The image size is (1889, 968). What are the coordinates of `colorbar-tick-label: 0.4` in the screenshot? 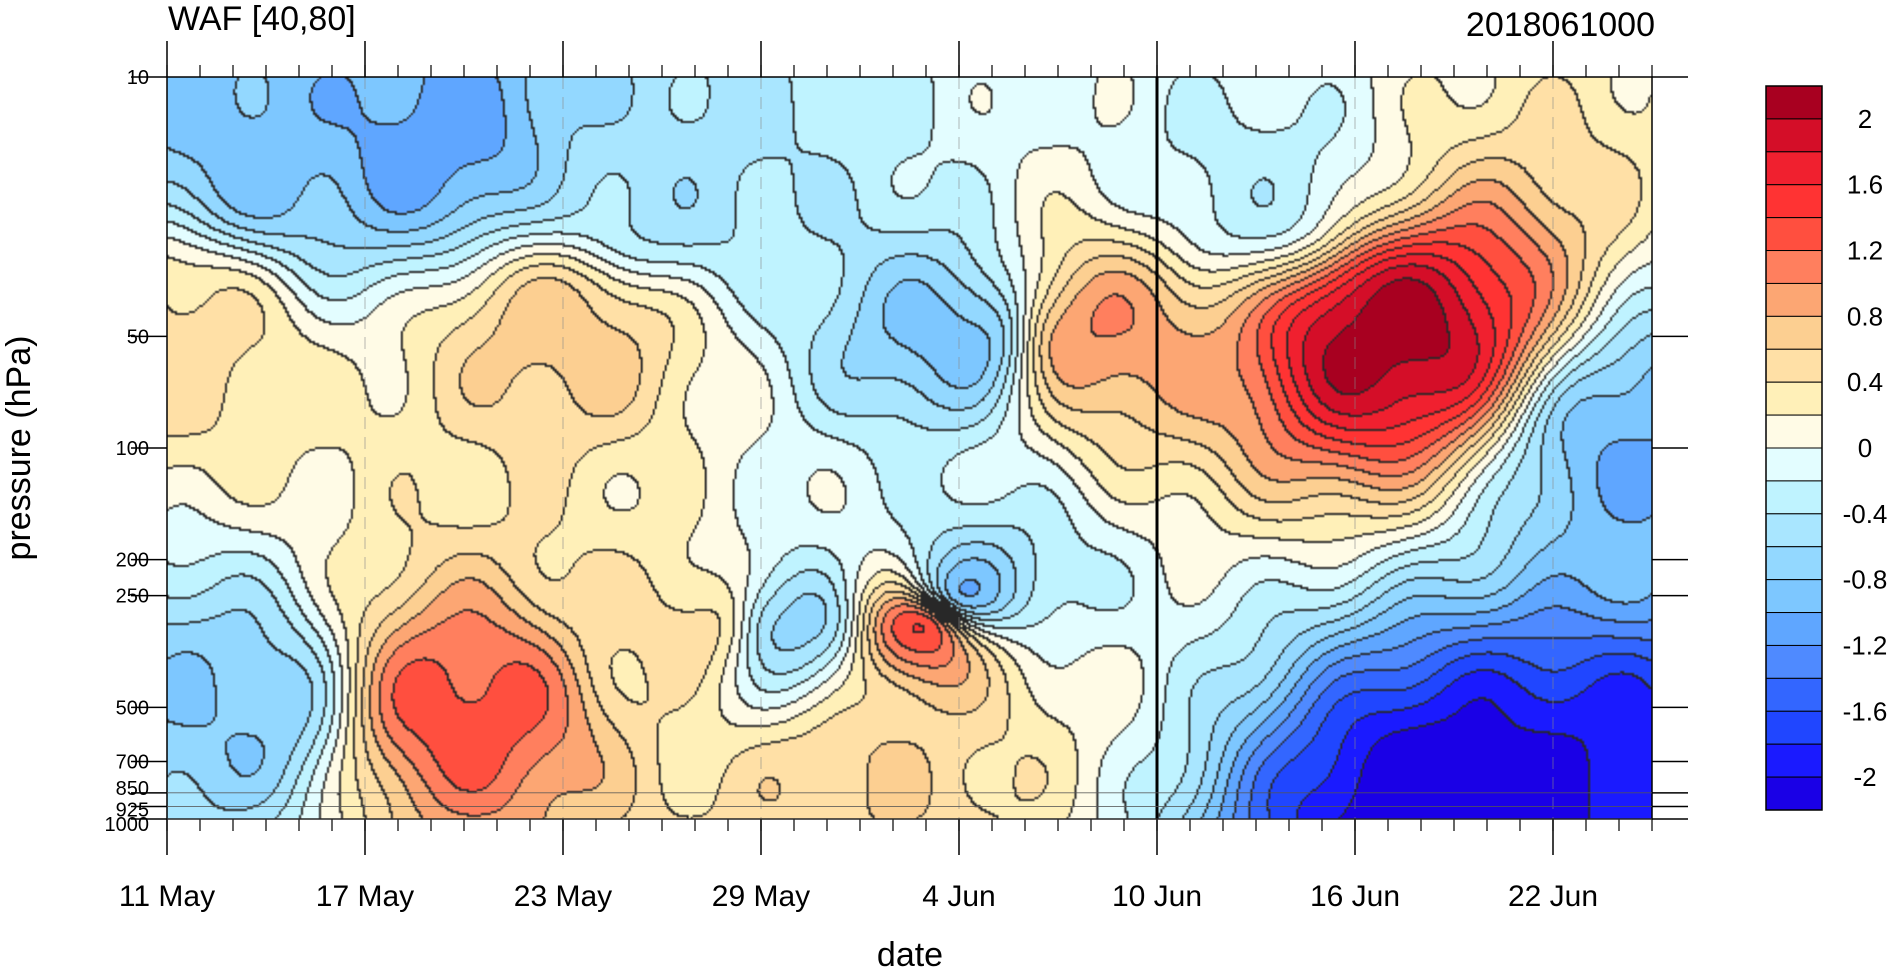 It's located at (1865, 382).